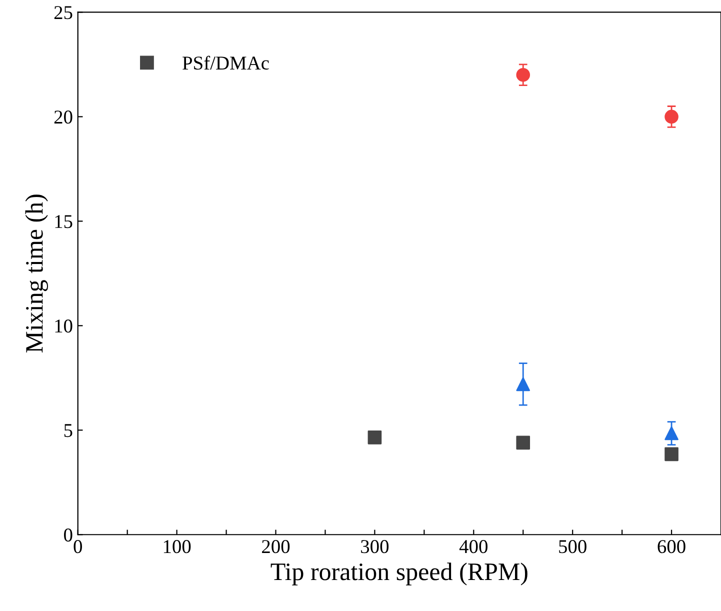 The image size is (721, 611). I want to click on y-tick-label: 15, so click(63, 221).